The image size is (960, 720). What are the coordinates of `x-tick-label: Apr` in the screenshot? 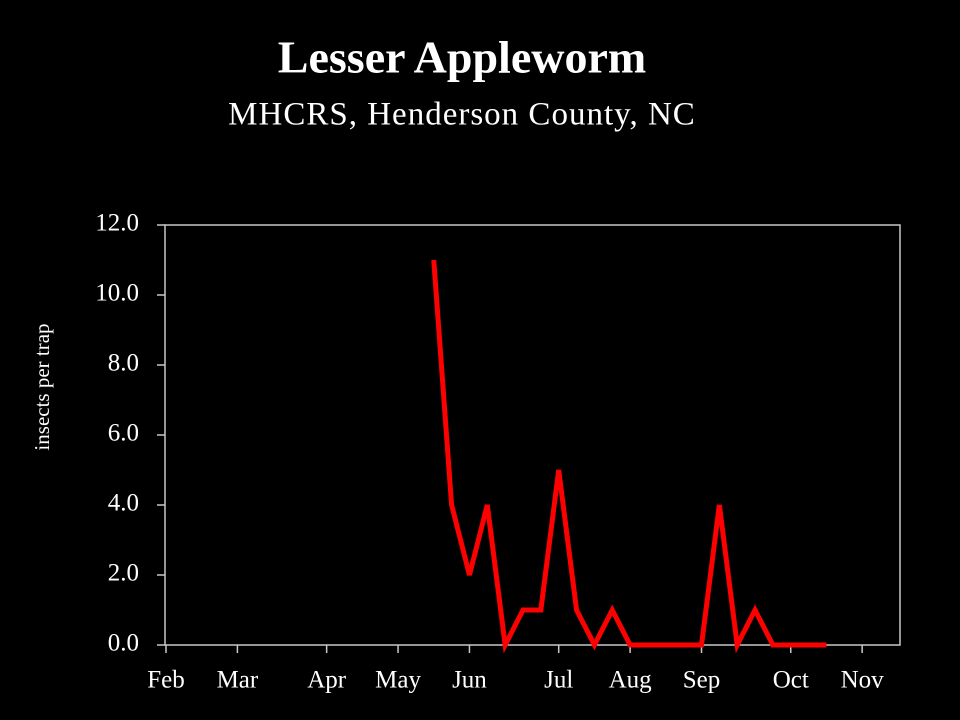 It's located at (327, 680).